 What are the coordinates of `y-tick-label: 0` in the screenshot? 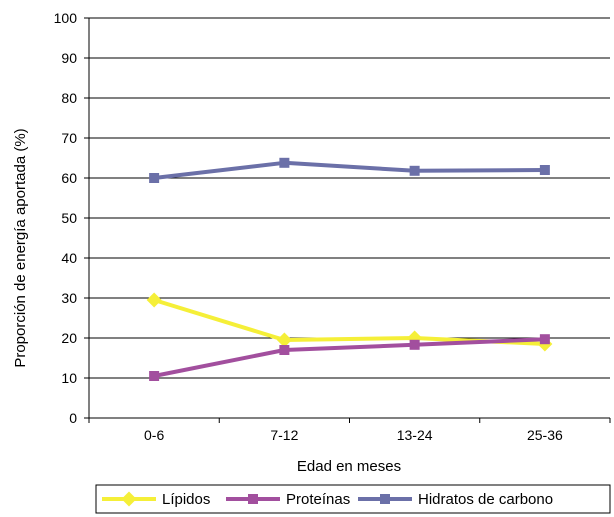 It's located at (73, 418).